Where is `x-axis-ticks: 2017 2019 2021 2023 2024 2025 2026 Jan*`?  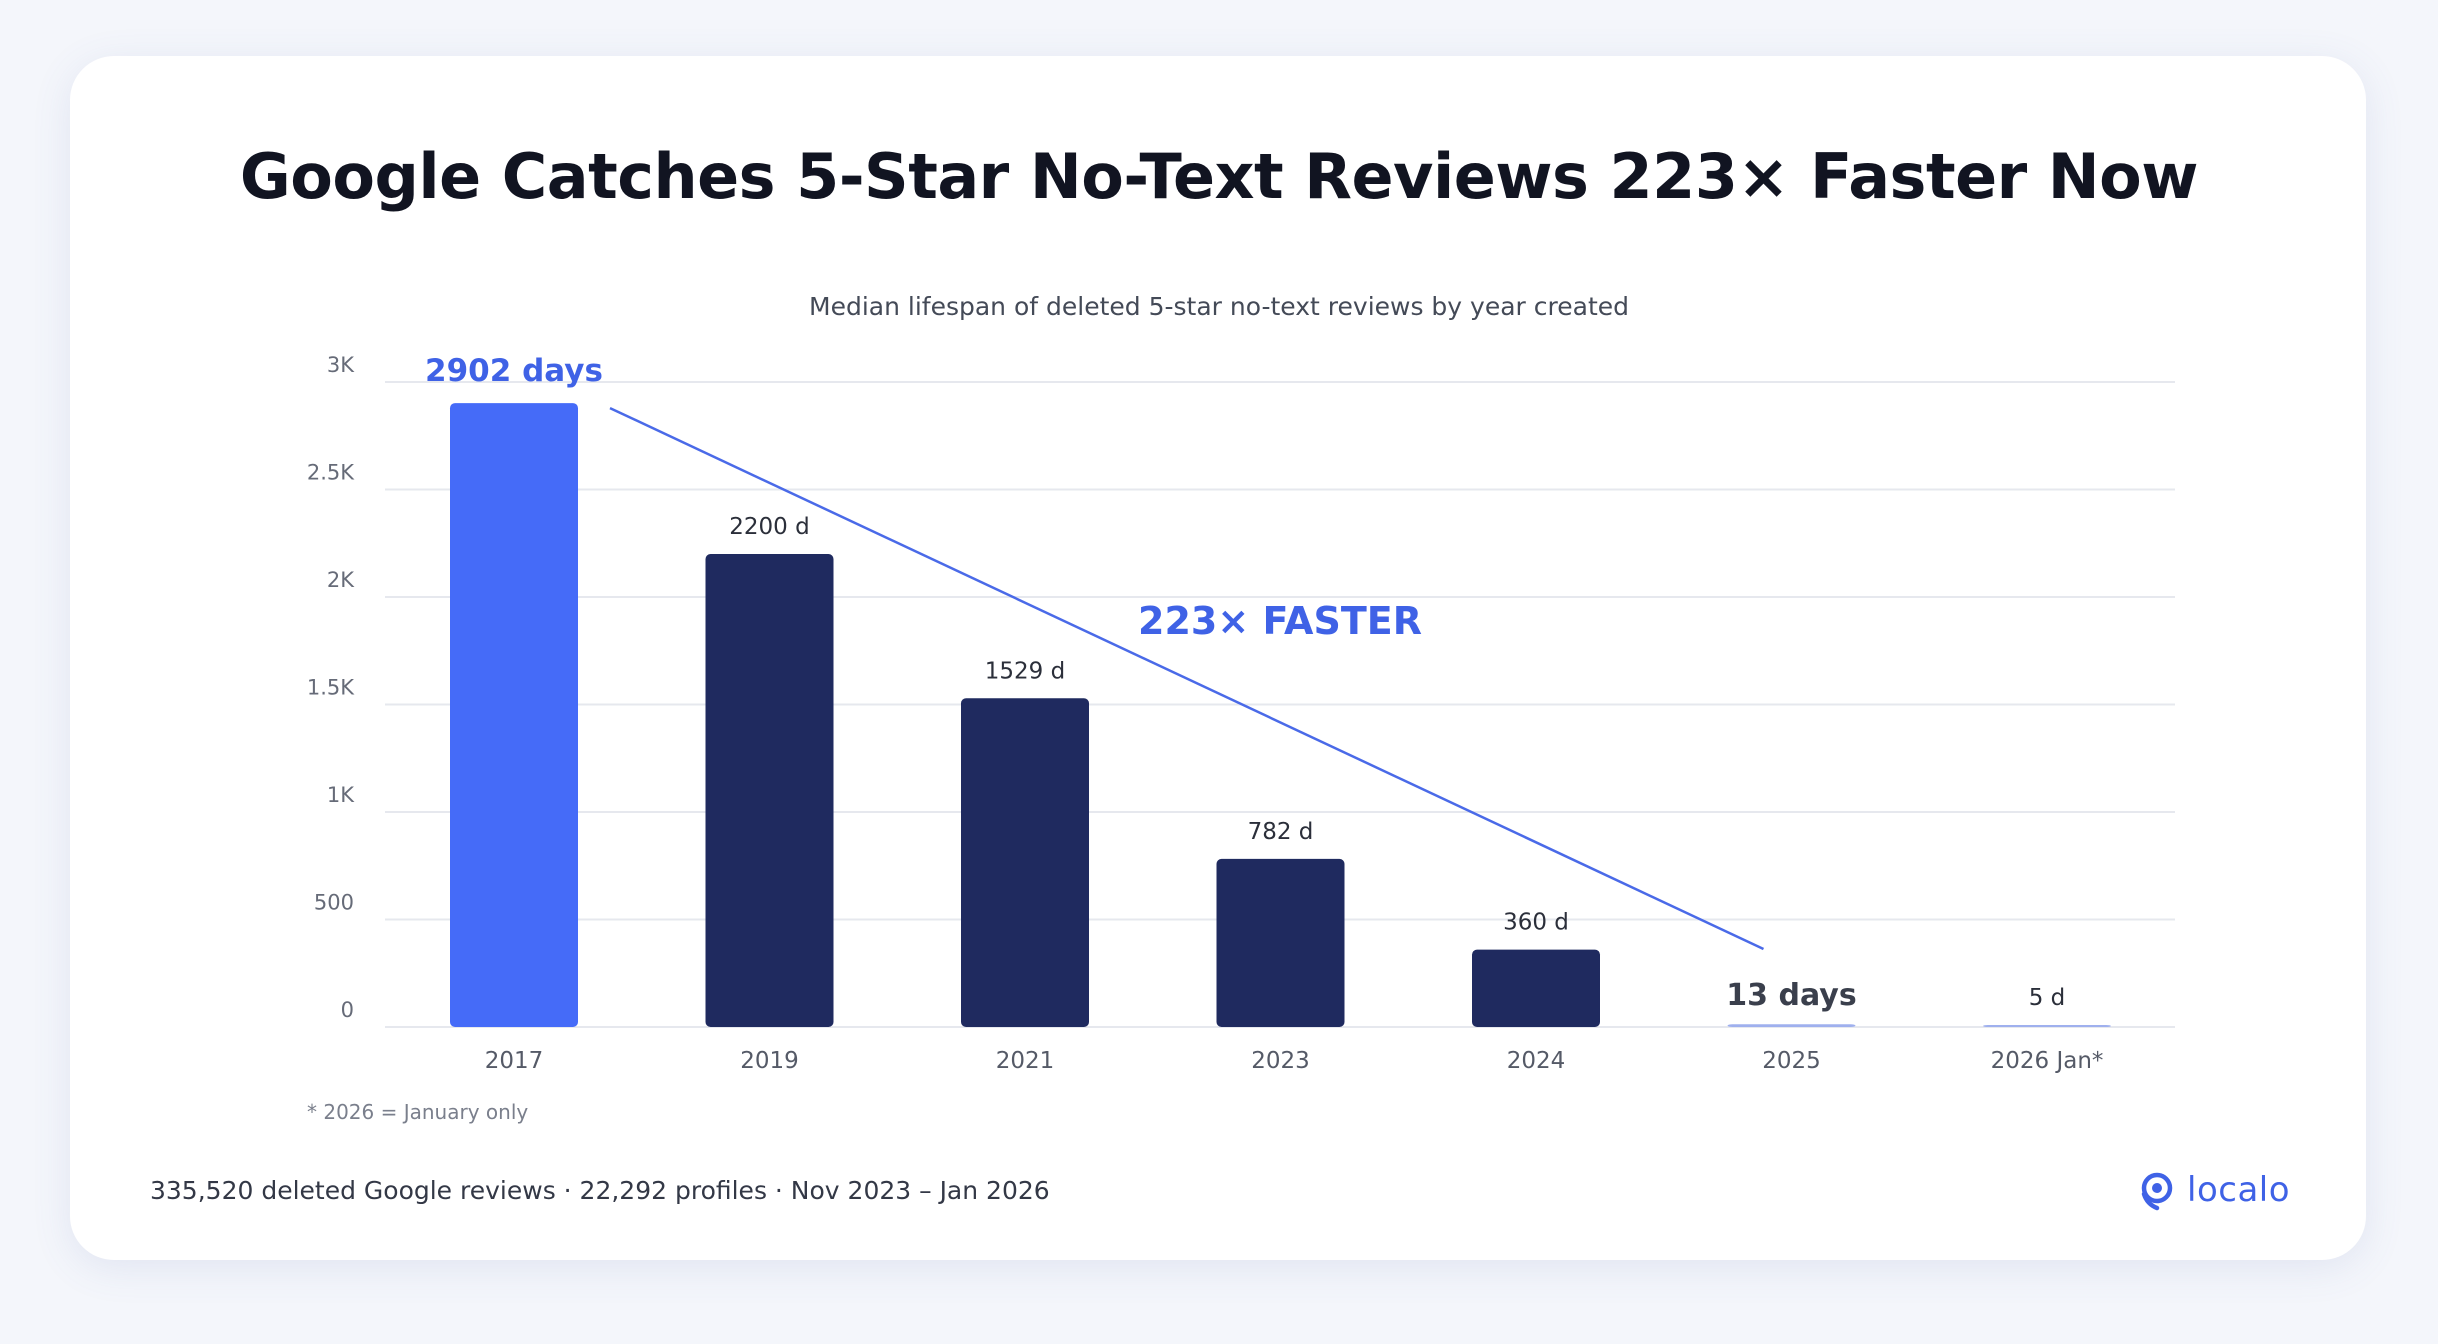 x-axis-ticks: 2017 2019 2021 2023 2024 2025 2026 Jan* is located at coordinates (1294, 1061).